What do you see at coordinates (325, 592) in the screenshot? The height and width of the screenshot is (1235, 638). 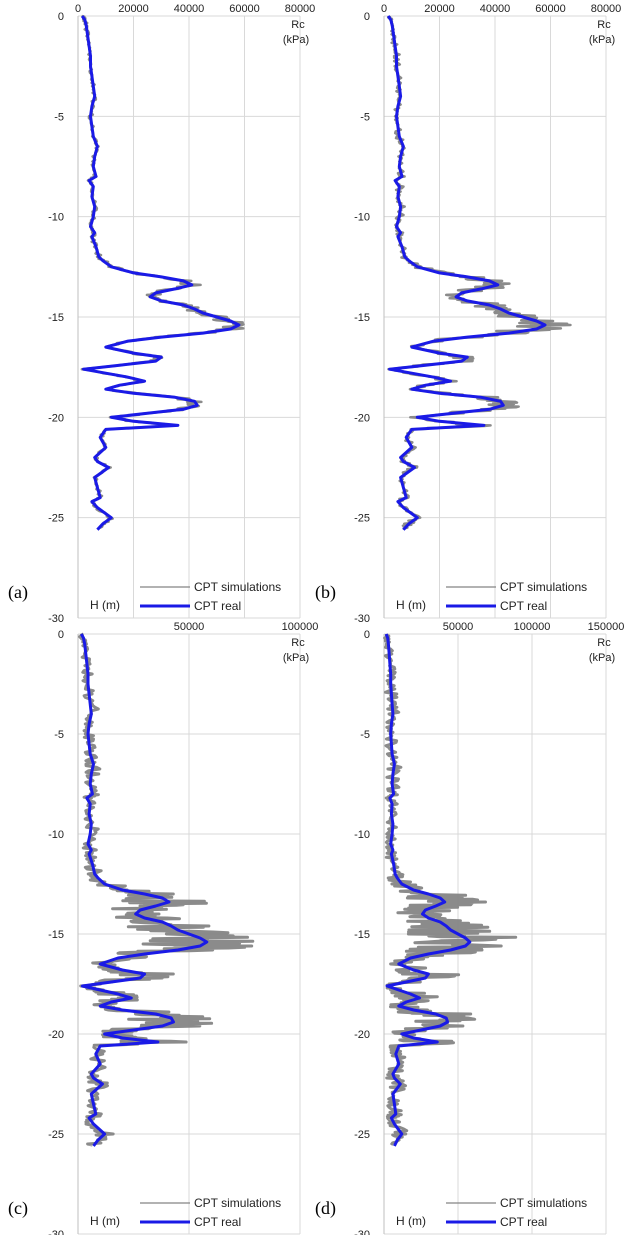 I see `panel-label: (b)` at bounding box center [325, 592].